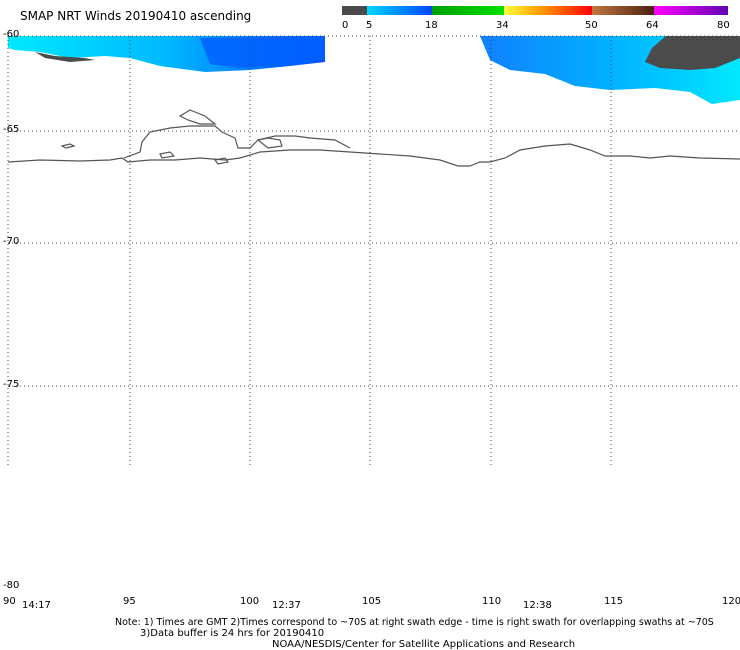 This screenshot has height=650, width=740. I want to click on colorbar-tick: 0, so click(345, 25).